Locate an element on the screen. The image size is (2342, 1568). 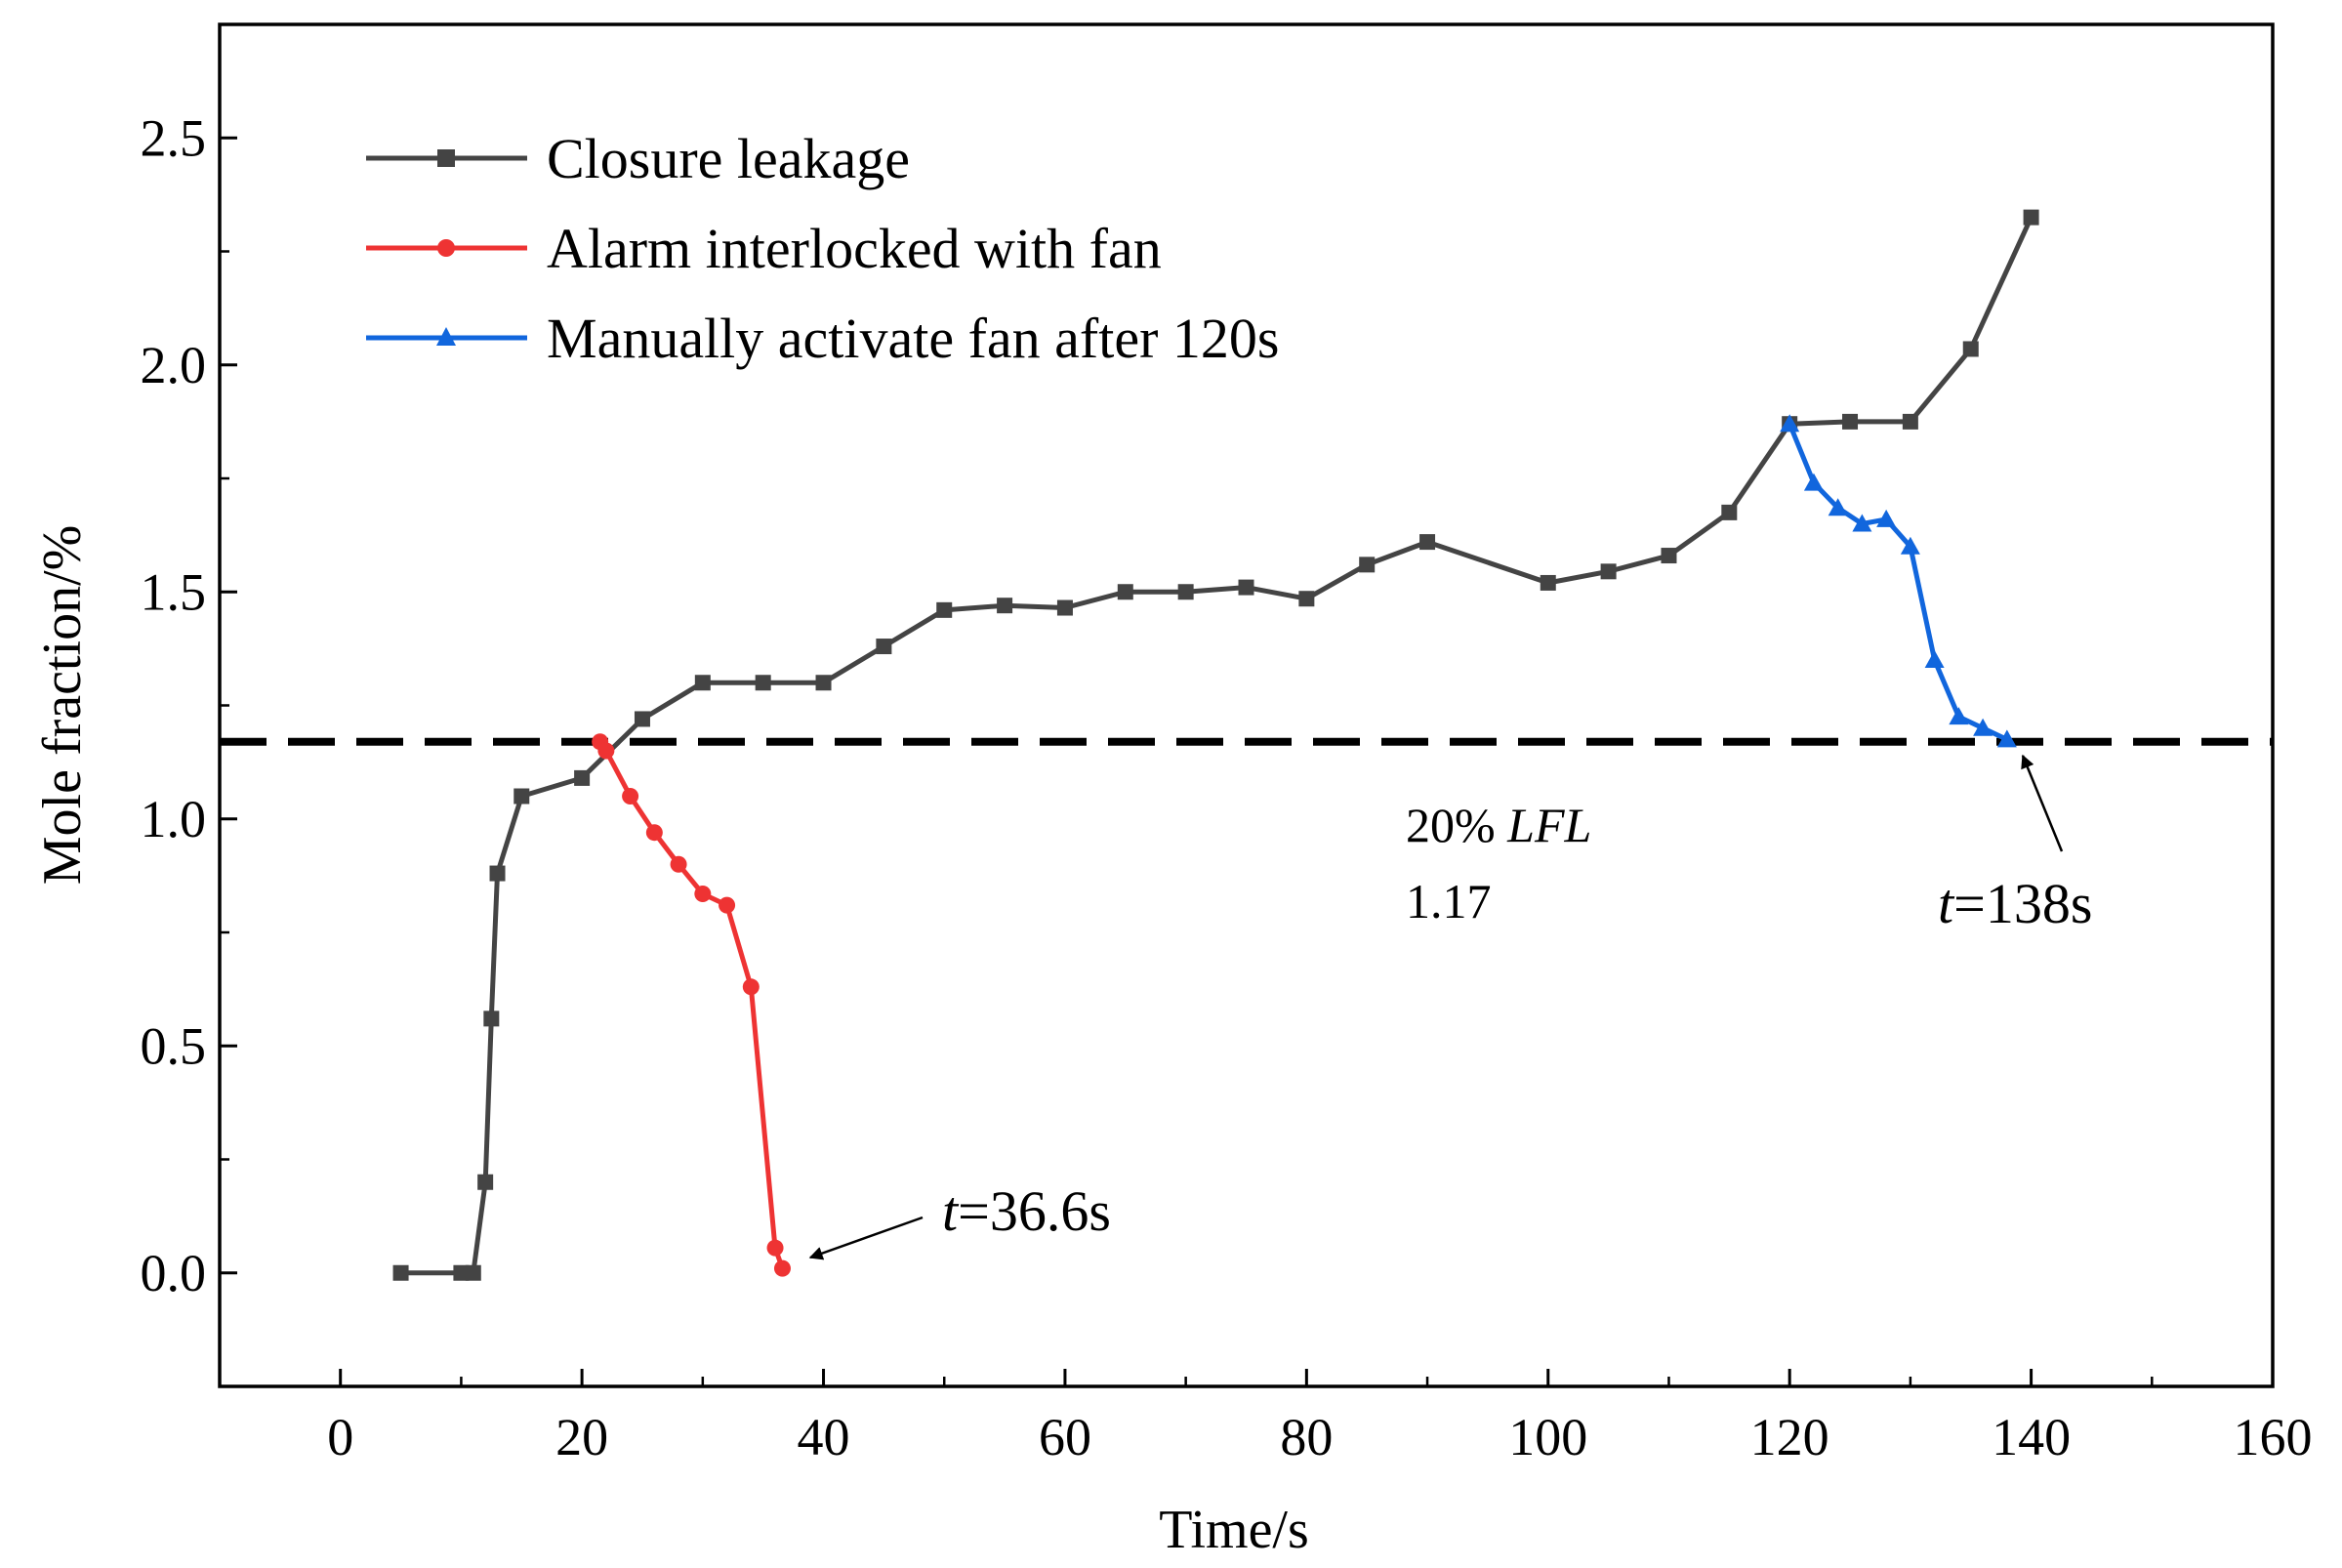
series-line-manually-activate-fan-after-120s is located at coordinates (1898, 582).